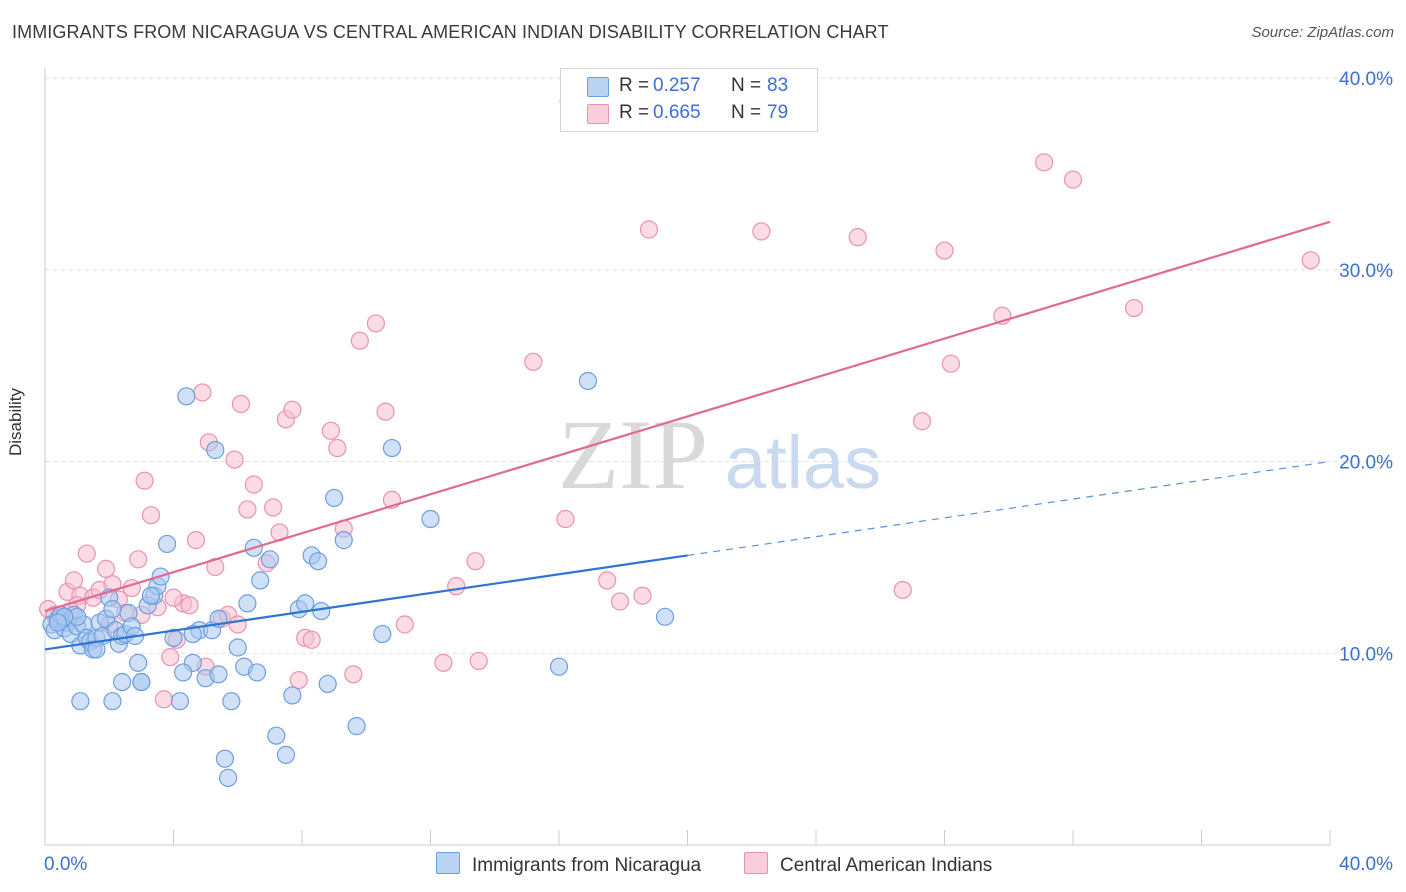 The height and width of the screenshot is (892, 1406). What do you see at coordinates (756, 863) in the screenshot?
I see `bottom-legend-swatch-pink` at bounding box center [756, 863].